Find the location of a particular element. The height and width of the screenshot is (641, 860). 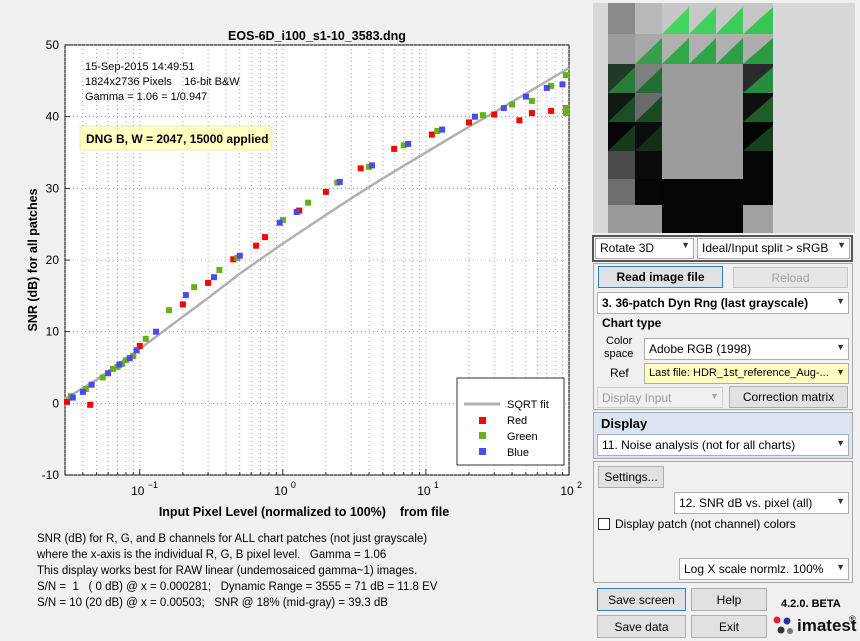

display-mode-select: 11. Noise analysis (not for all charts) ▼ is located at coordinates (723, 445).